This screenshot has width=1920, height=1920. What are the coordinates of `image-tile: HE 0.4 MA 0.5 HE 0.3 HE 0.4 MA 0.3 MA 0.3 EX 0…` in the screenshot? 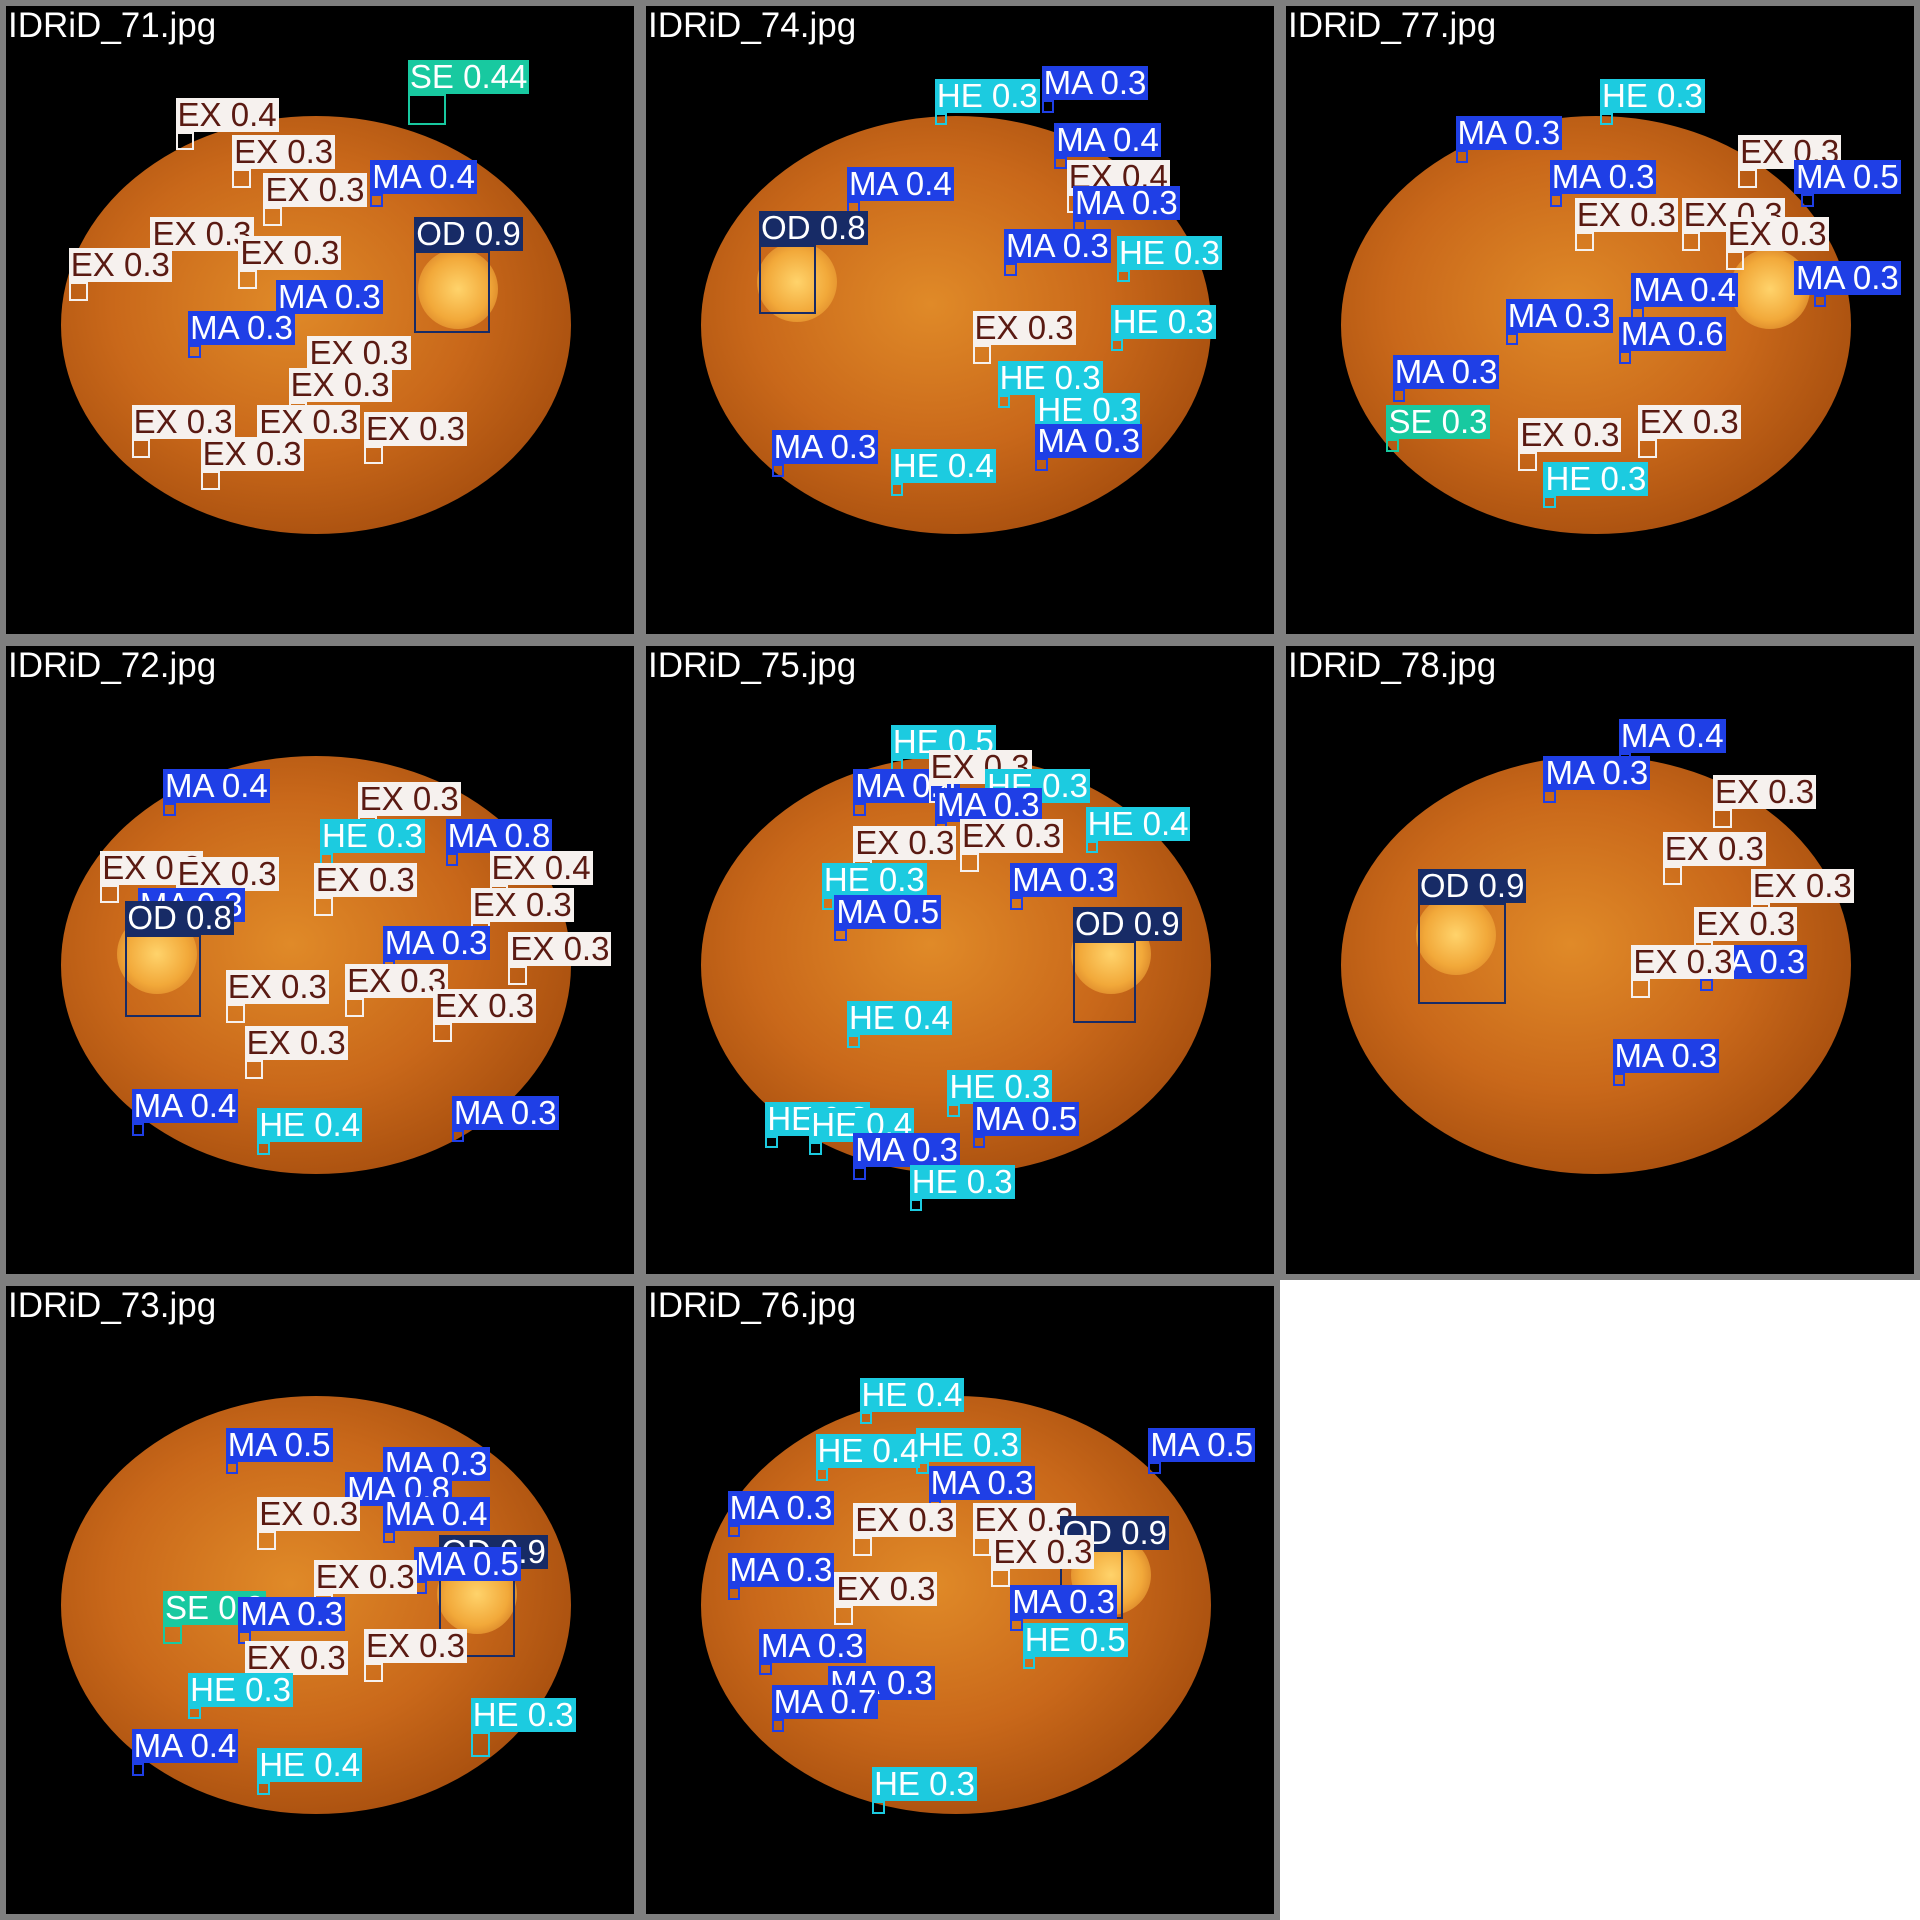 It's located at (960, 1600).